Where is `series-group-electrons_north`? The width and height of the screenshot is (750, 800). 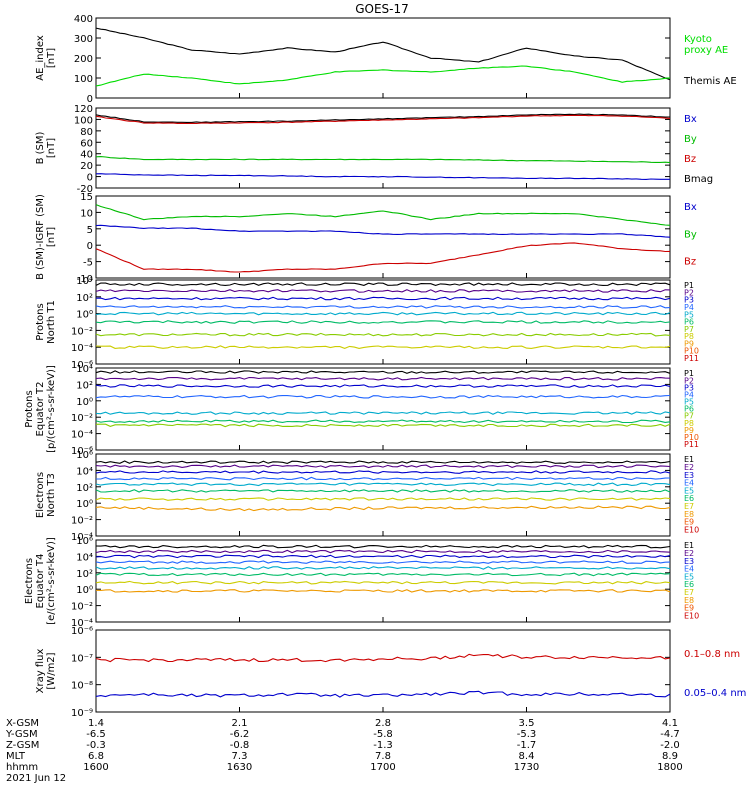
series-group-electrons_north is located at coordinates (383, 486).